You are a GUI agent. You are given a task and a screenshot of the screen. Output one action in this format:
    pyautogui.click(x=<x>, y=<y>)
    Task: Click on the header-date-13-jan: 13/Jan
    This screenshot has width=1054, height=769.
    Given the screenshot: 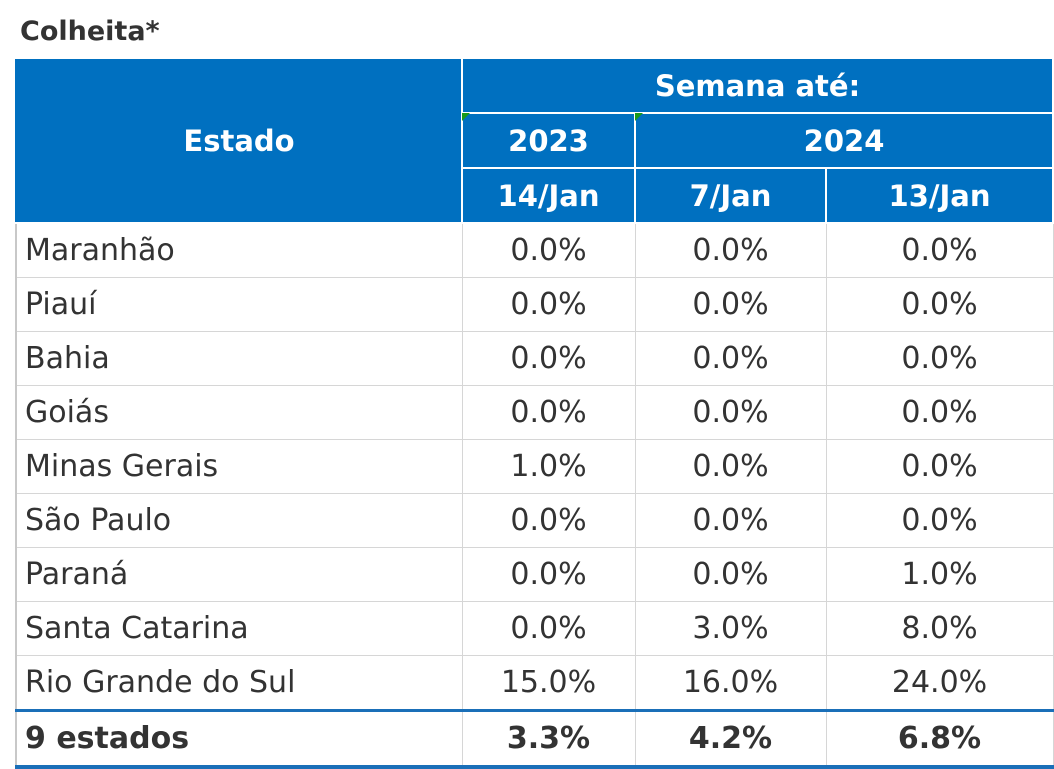 What is the action you would take?
    pyautogui.click(x=939, y=195)
    